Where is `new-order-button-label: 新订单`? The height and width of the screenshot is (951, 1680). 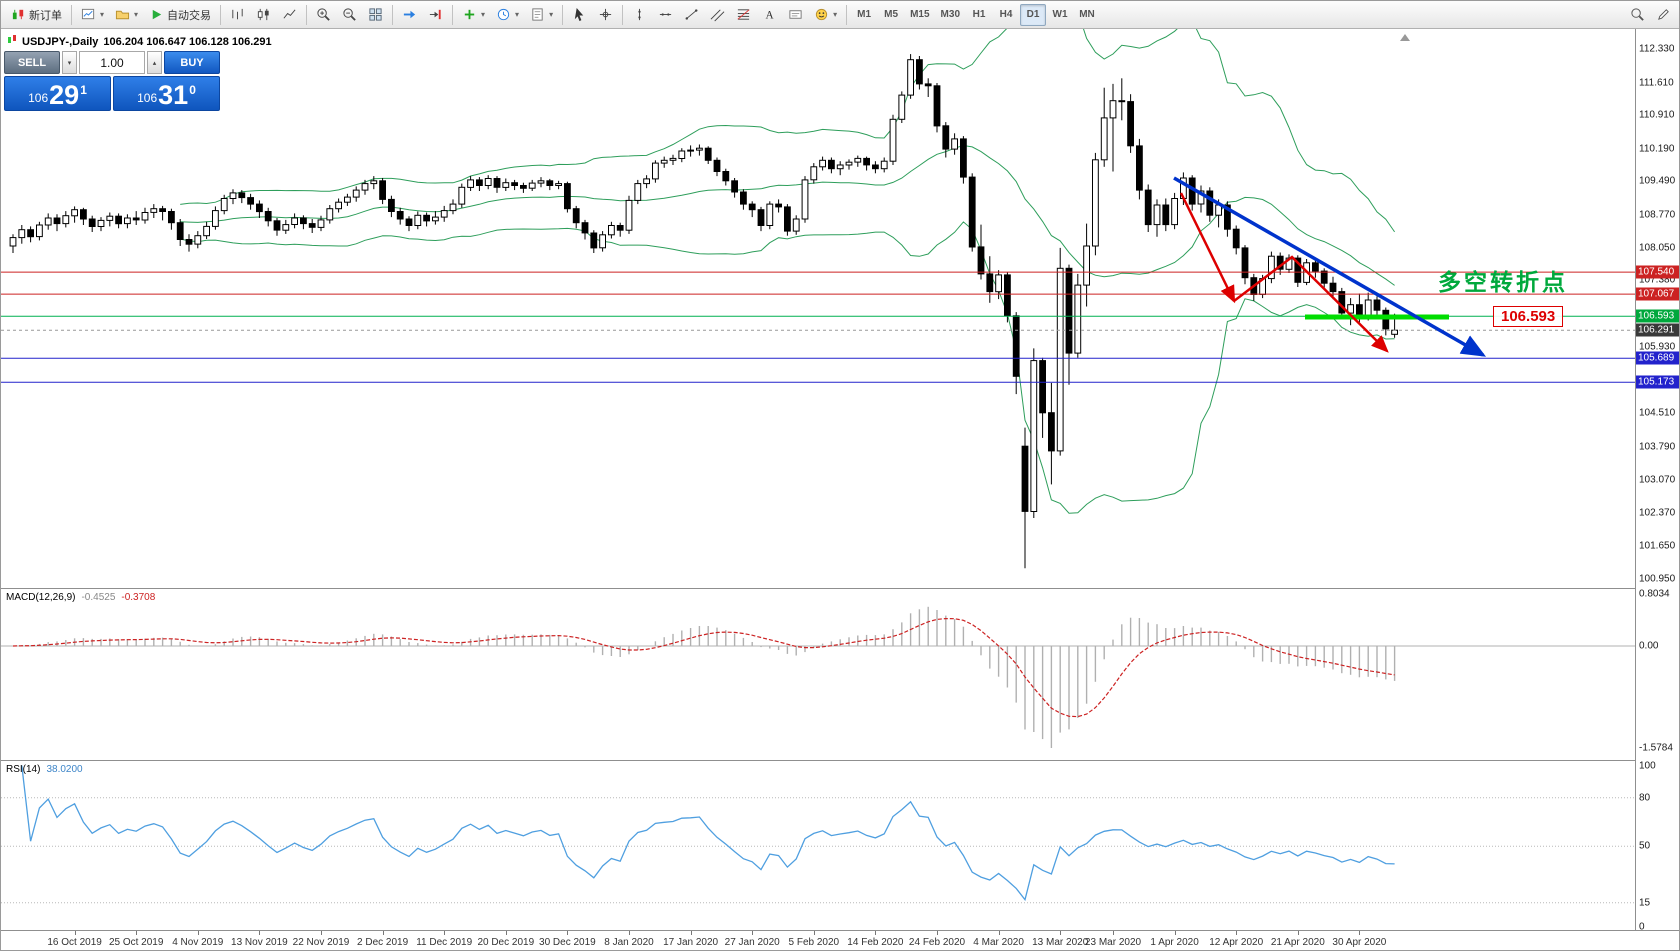
new-order-button-label: 新订单 is located at coordinates (45, 15).